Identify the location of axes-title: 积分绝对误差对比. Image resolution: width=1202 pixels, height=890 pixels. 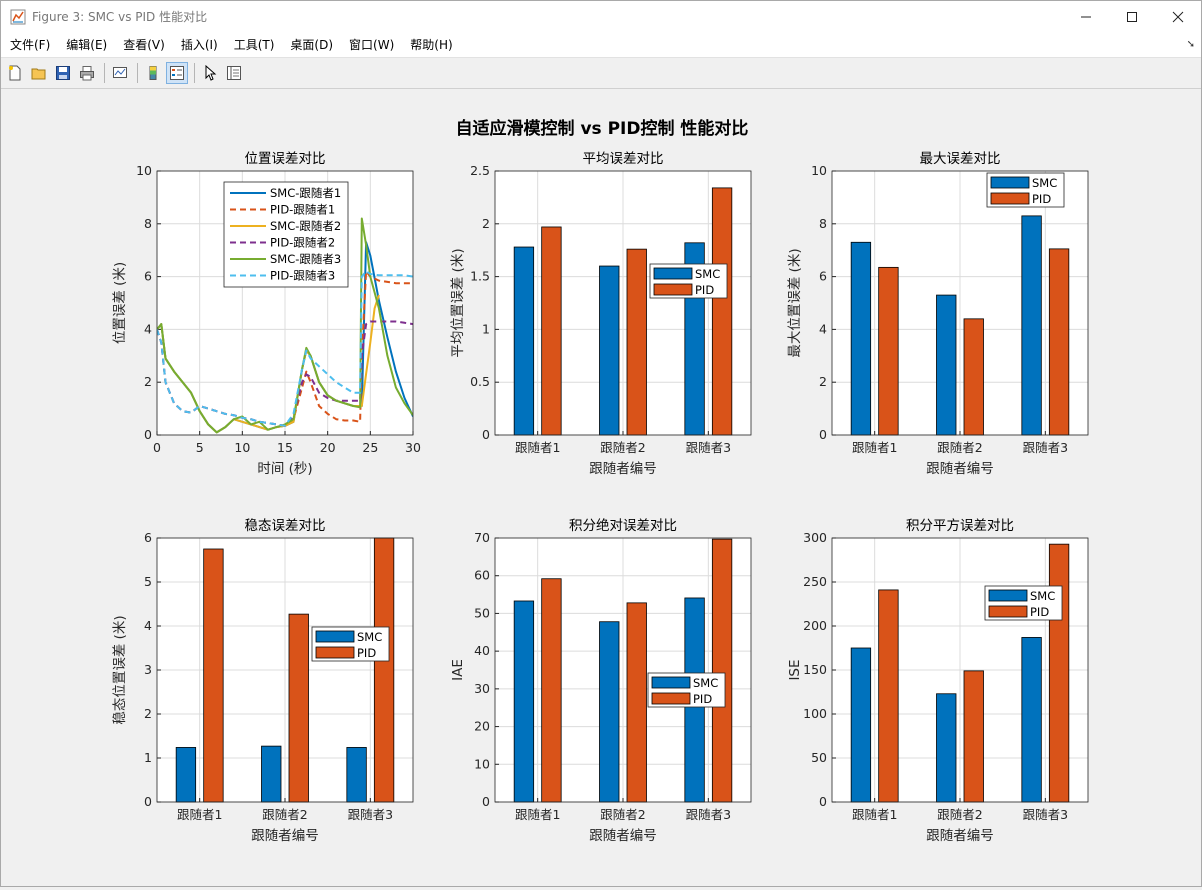
(623, 526).